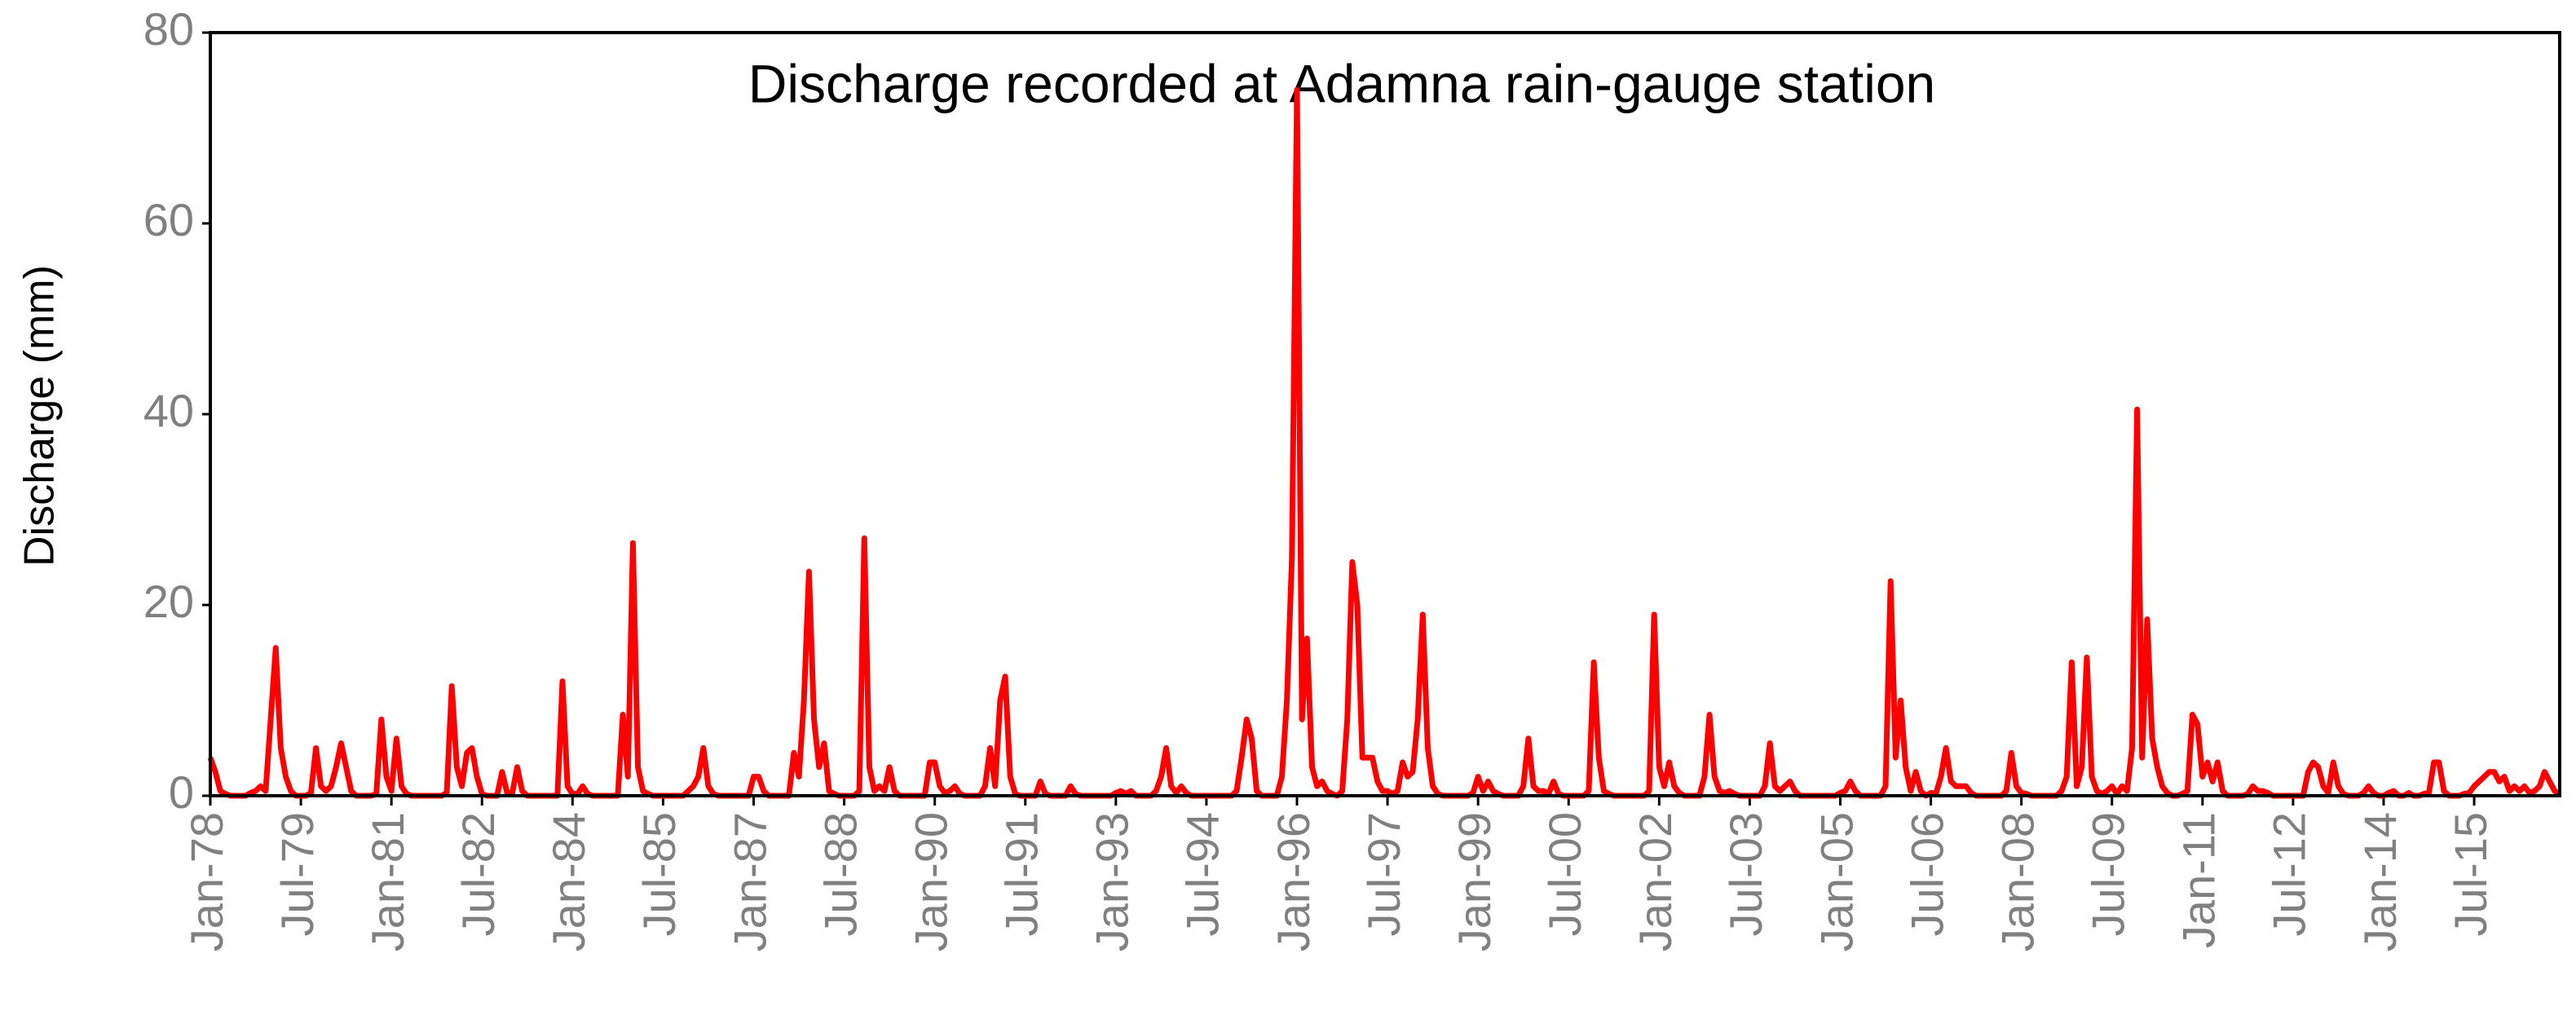 The image size is (2576, 1011). What do you see at coordinates (181, 792) in the screenshot?
I see `y-tick-label: 0` at bounding box center [181, 792].